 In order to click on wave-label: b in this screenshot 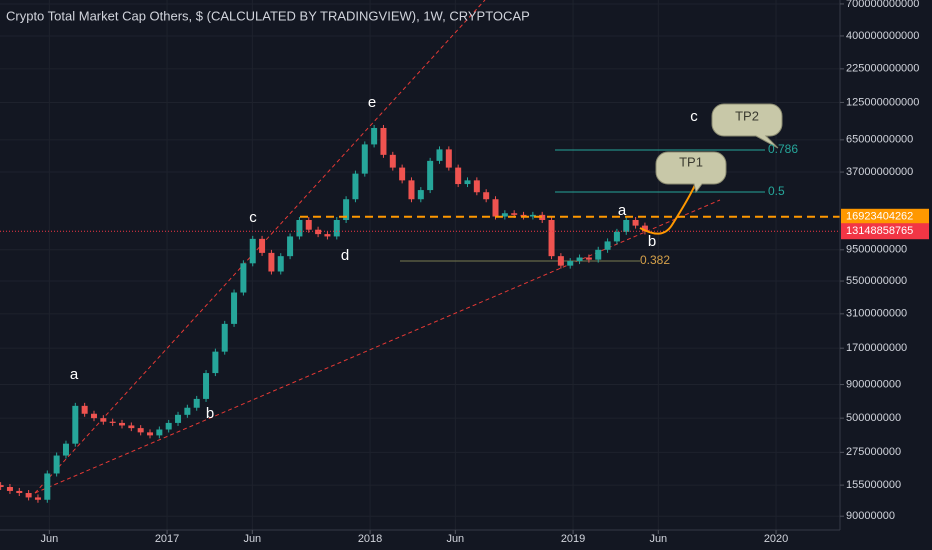, I will do `click(210, 413)`.